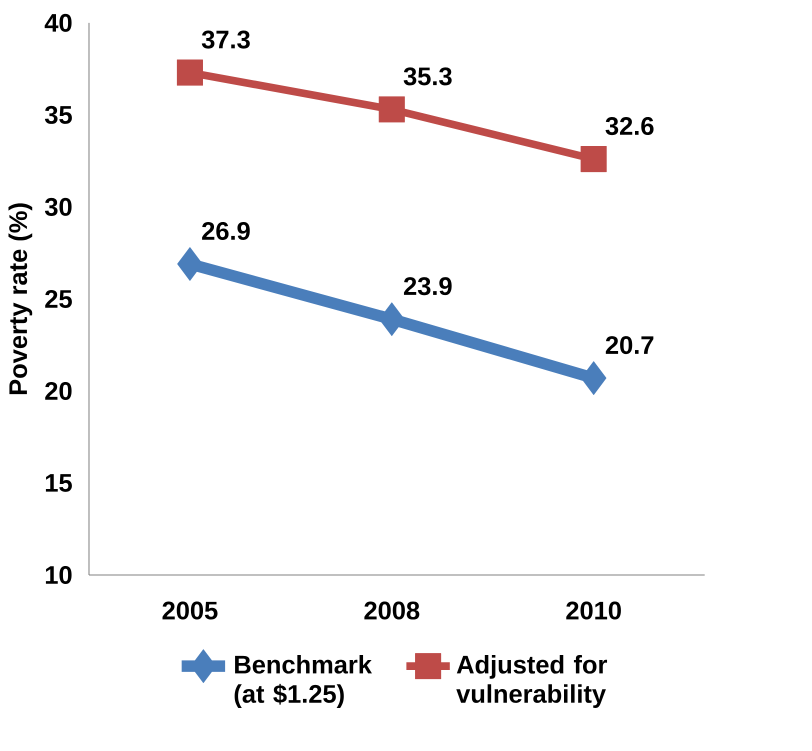 The height and width of the screenshot is (751, 812). What do you see at coordinates (20, 299) in the screenshot?
I see `y-axis-title: Poverty rate (%)` at bounding box center [20, 299].